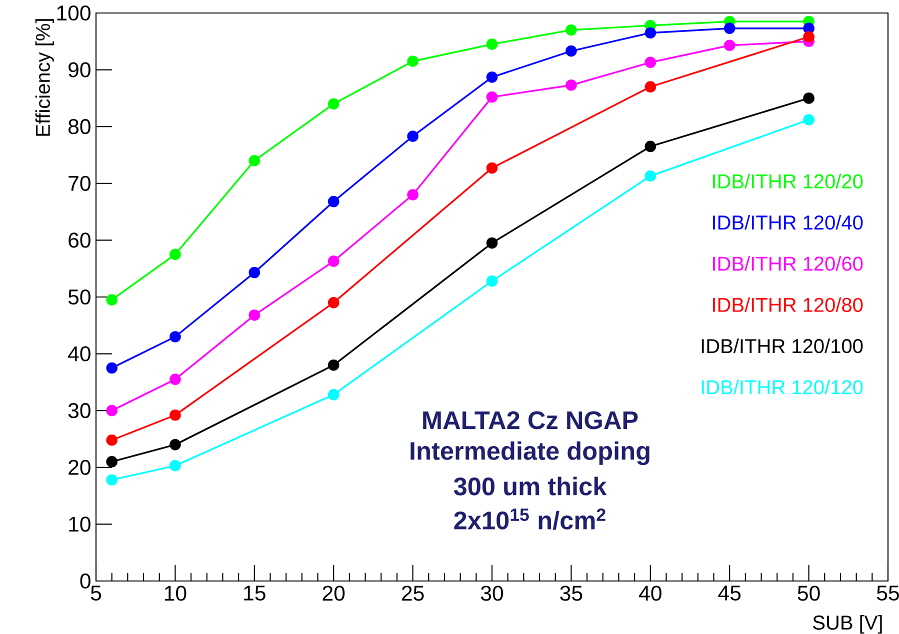 The height and width of the screenshot is (634, 899). Describe the element at coordinates (650, 593) in the screenshot. I see `x-tick-label: 40` at that location.